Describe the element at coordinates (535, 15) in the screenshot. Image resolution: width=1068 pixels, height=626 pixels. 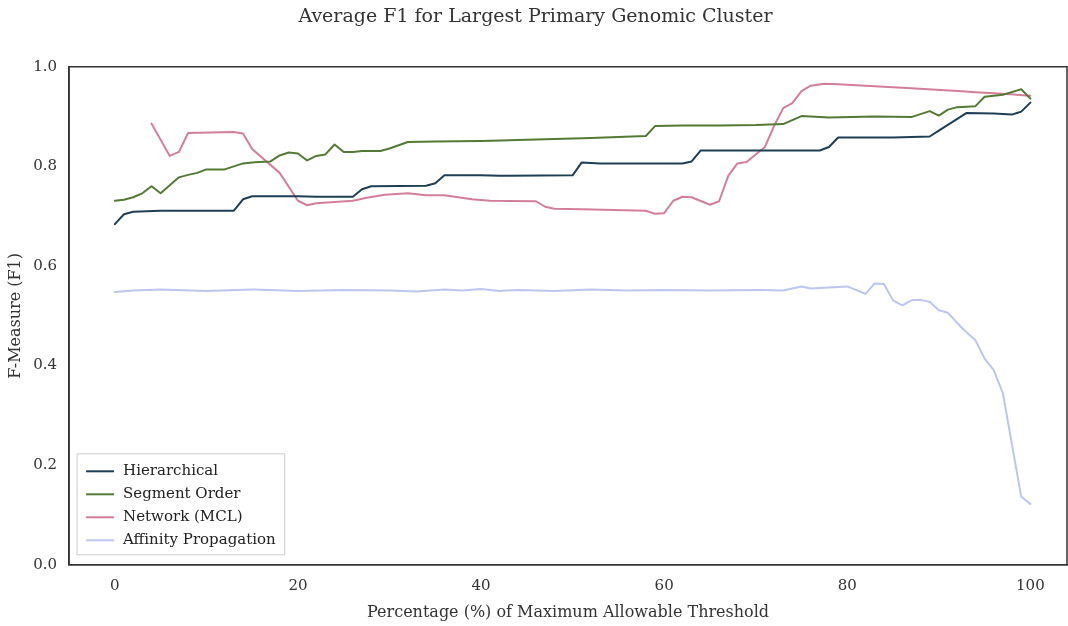
I see `chart-title: Average F1 for Largest Primary Genomic Cluster` at that location.